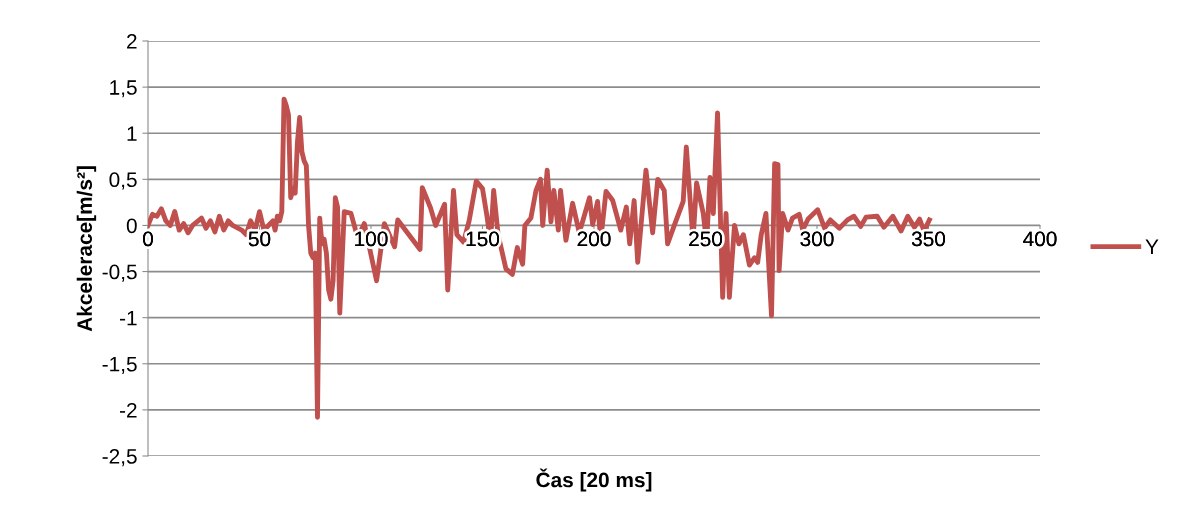  Describe the element at coordinates (128, 410) in the screenshot. I see `y-tick-label: -2` at that location.